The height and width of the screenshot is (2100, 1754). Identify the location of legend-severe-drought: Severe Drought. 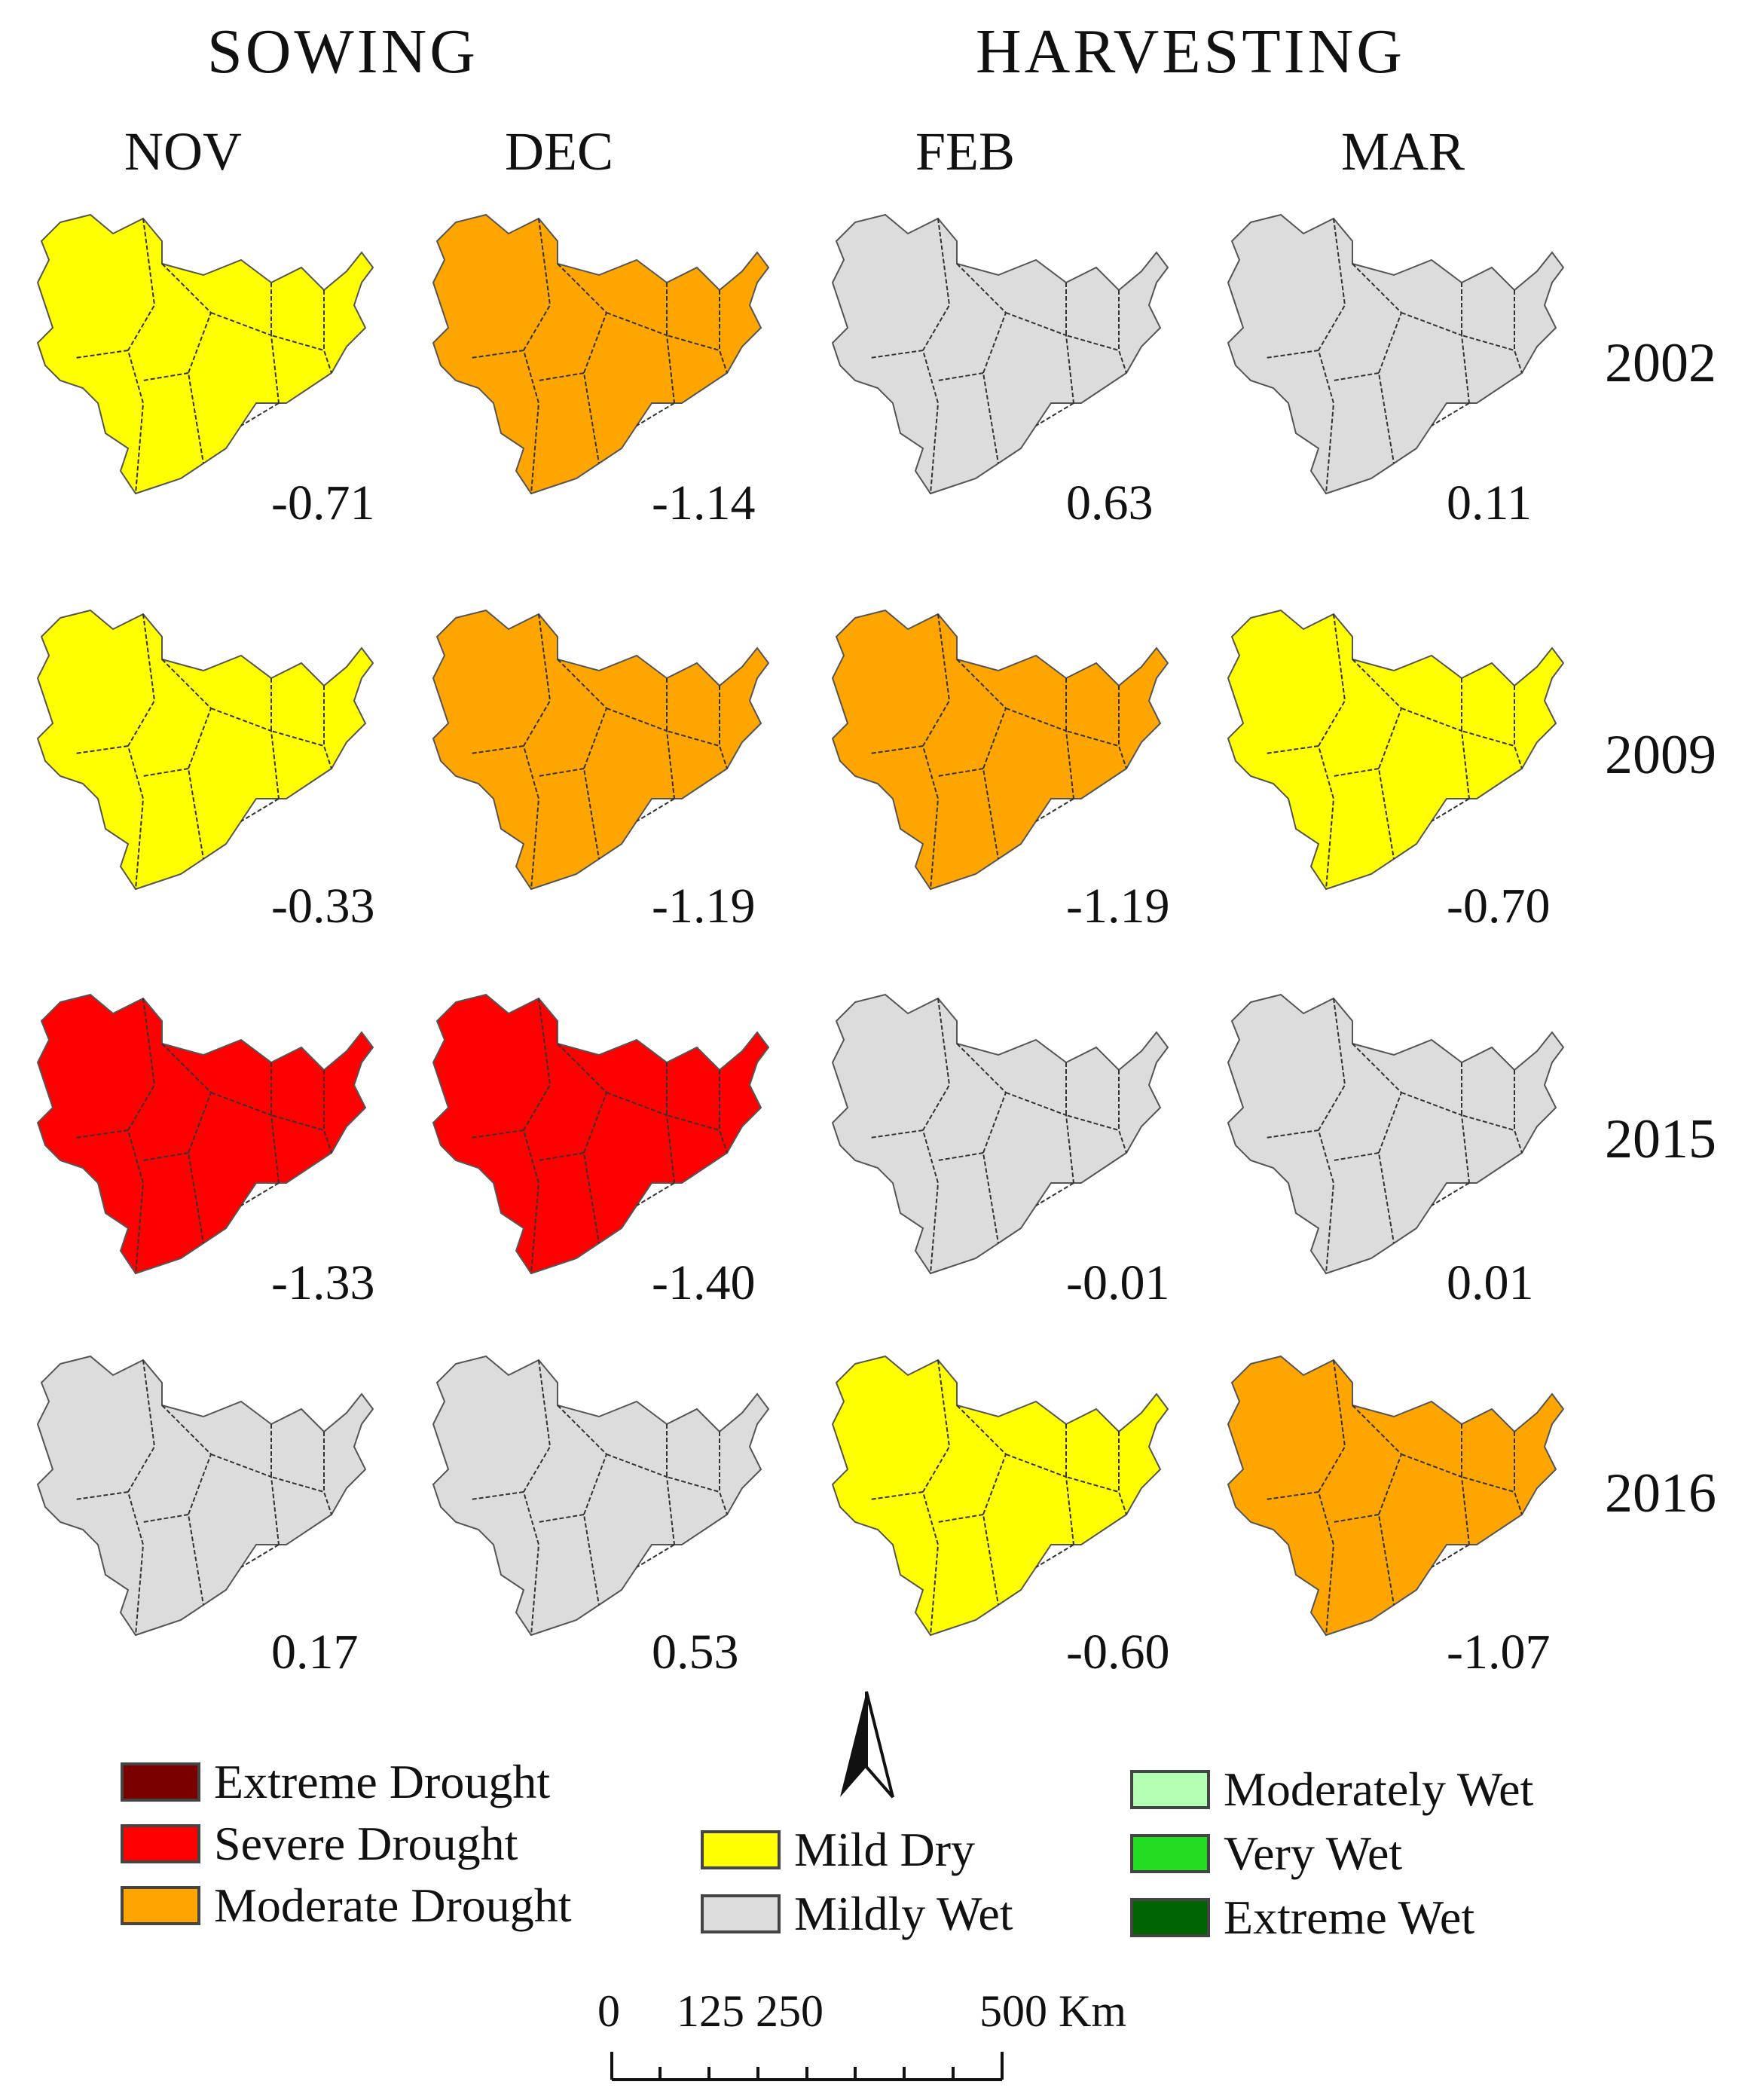
(319, 1843).